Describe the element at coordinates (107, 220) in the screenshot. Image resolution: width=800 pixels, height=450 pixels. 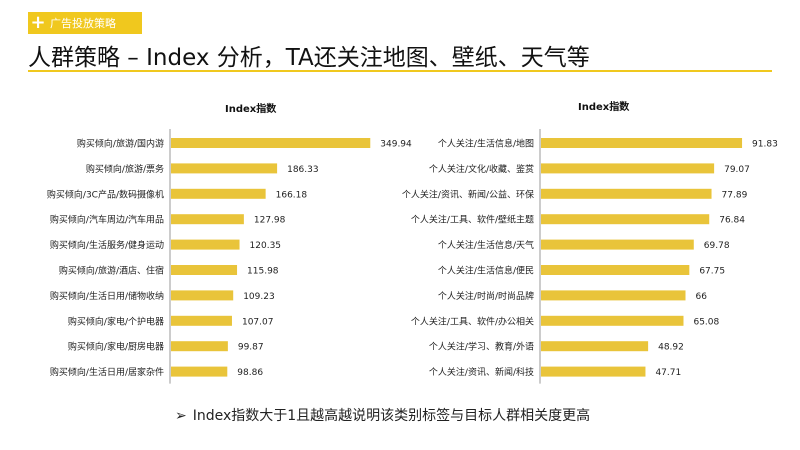
I see `category-label: 购买倾向/汽车周边/汽车用品` at that location.